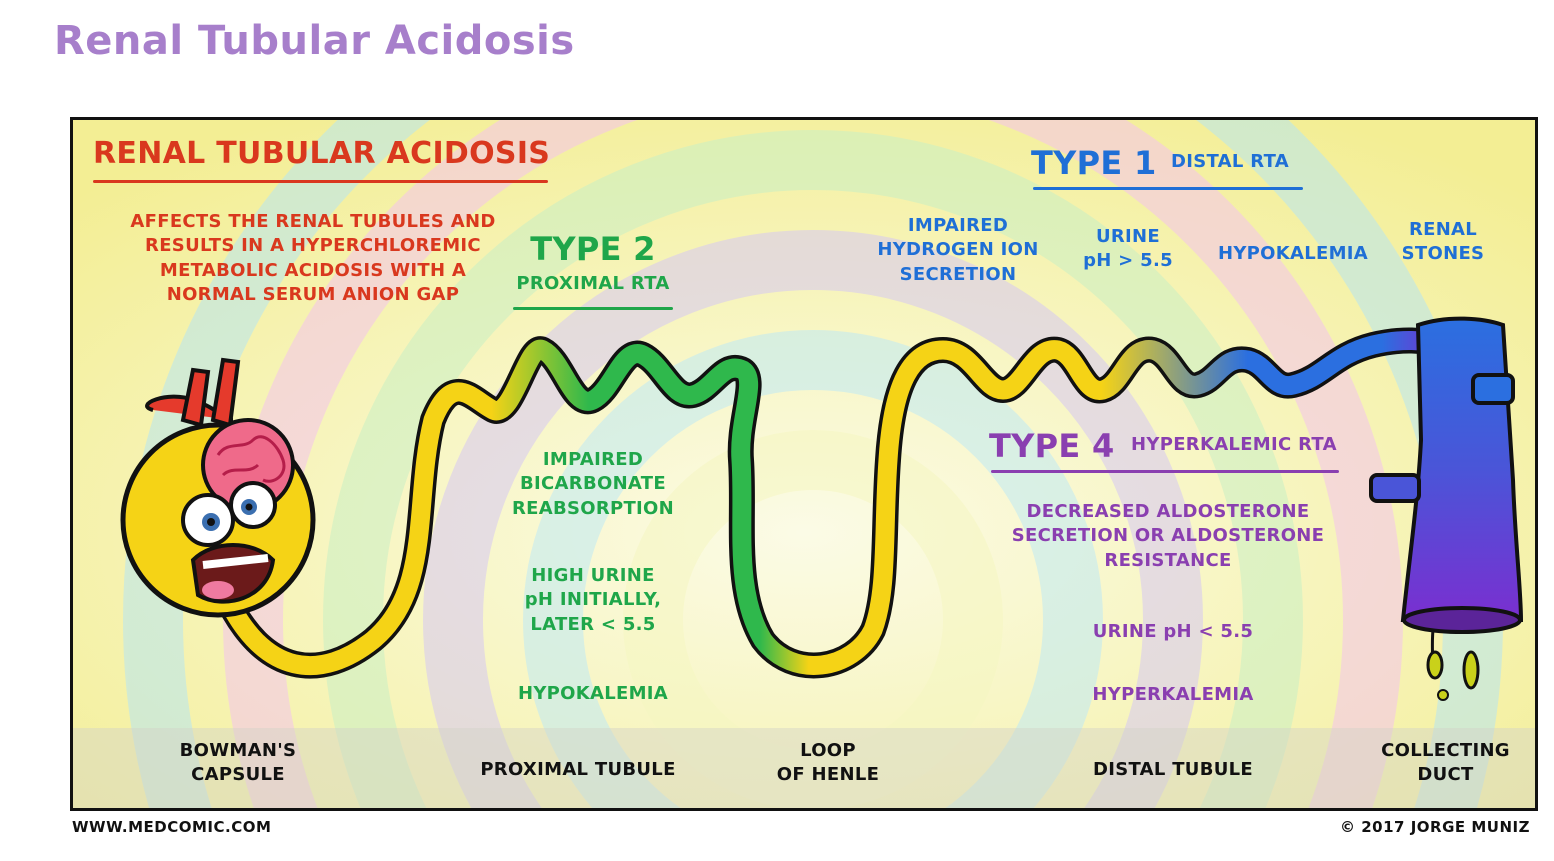  I want to click on type1-subtitle: DISTAL RTA, so click(1230, 161).